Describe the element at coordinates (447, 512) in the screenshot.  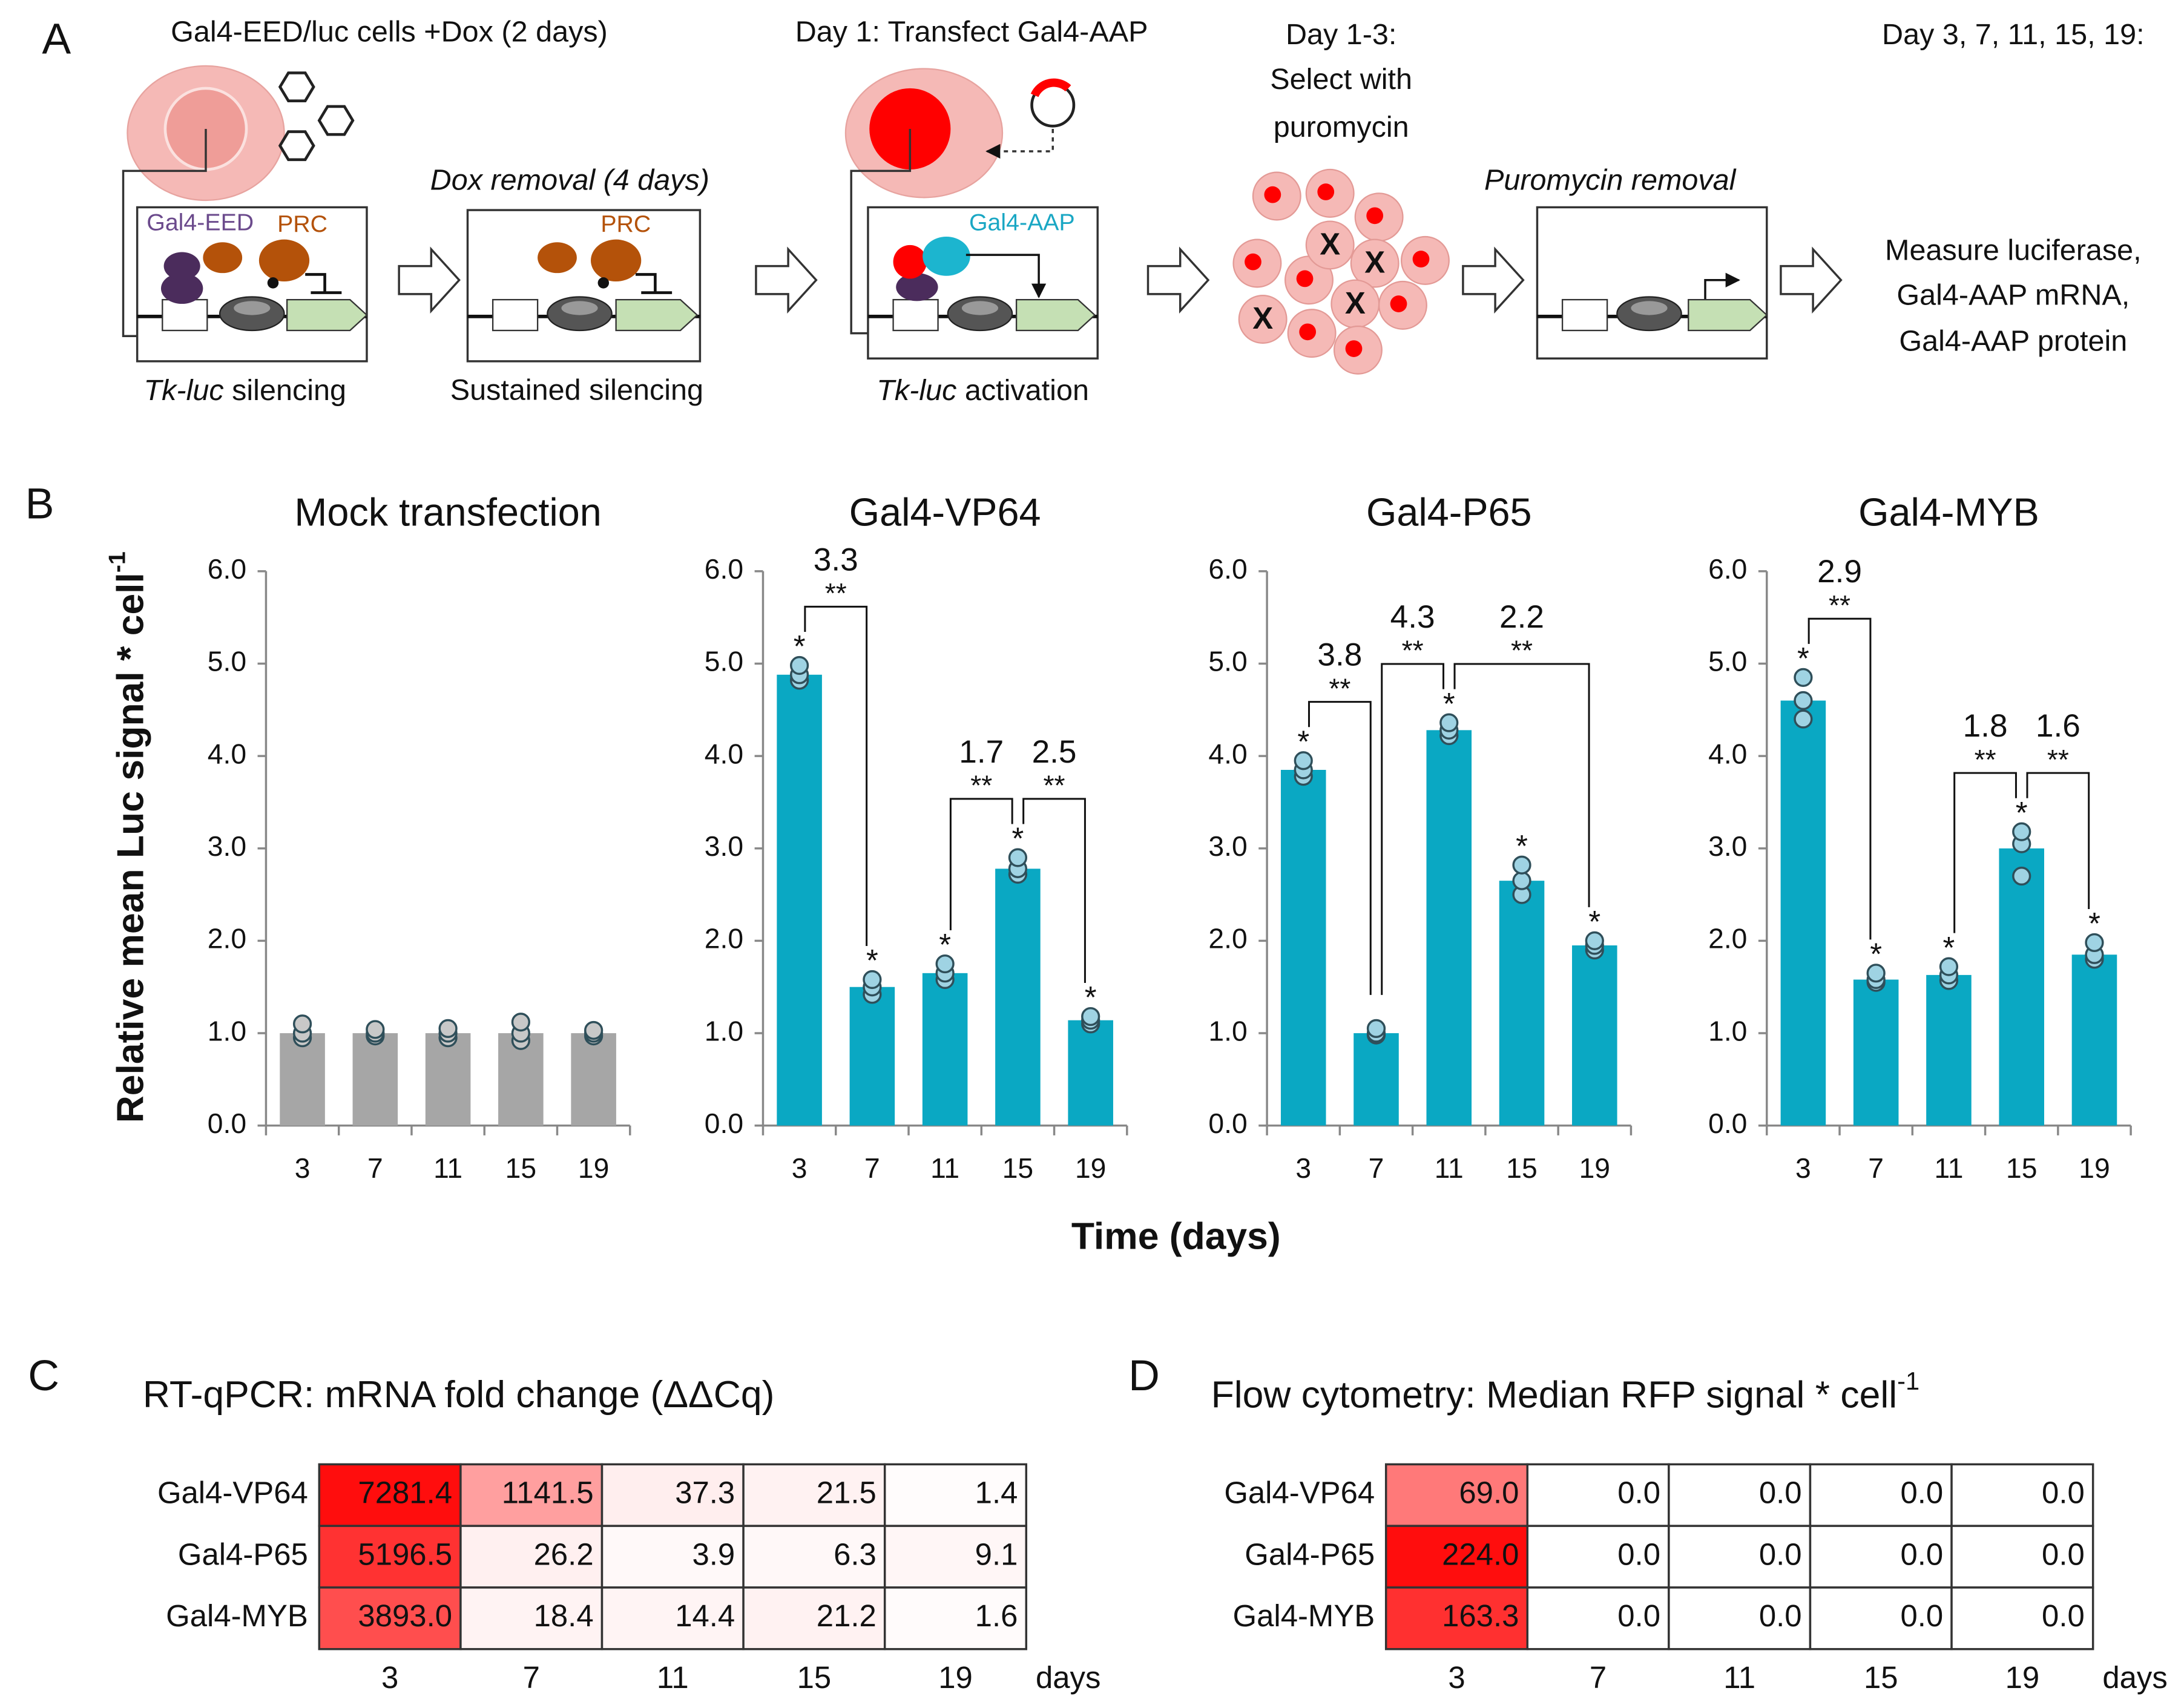
I see `chart-title: Mock transfection` at that location.